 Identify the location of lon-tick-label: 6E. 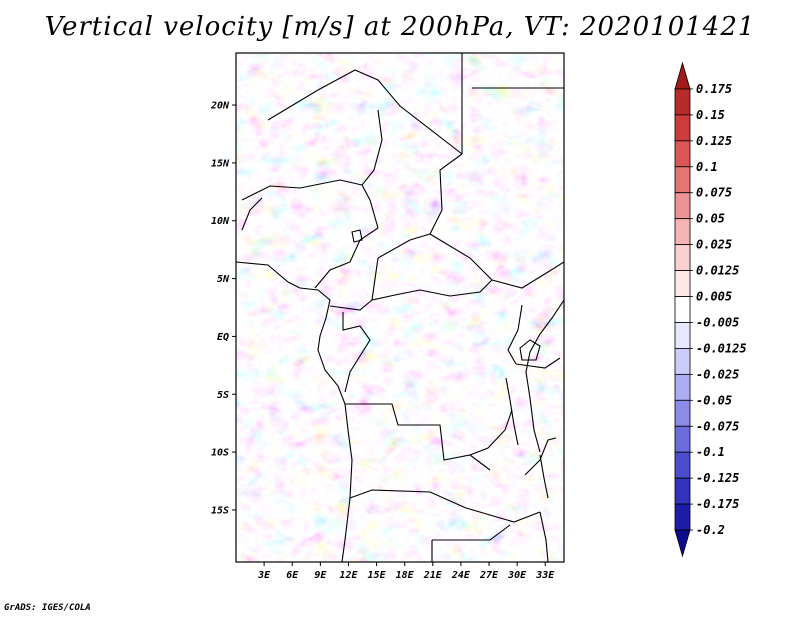
(292, 575).